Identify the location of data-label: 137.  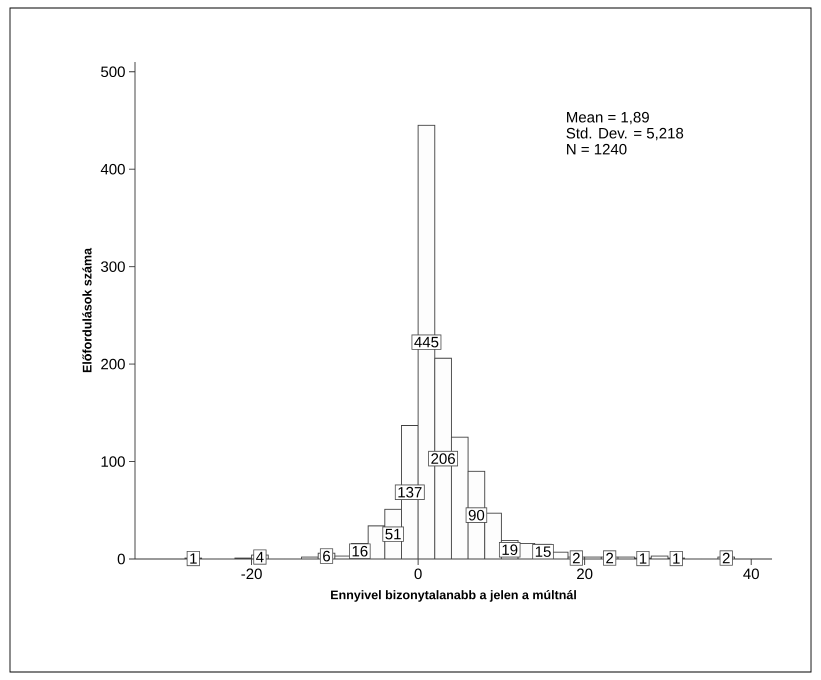
(410, 492).